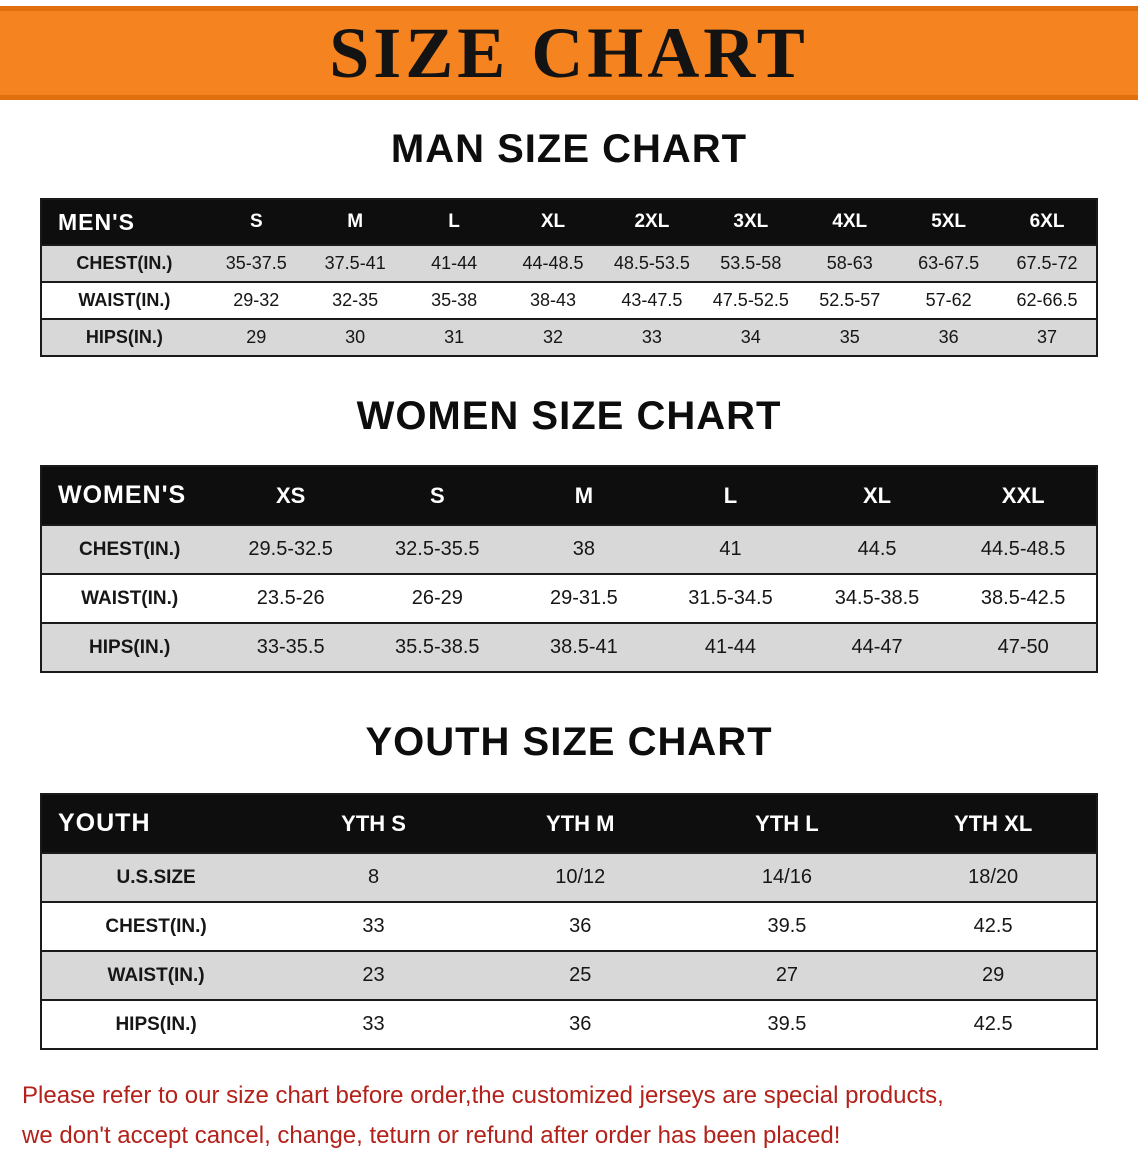  What do you see at coordinates (730, 598) in the screenshot?
I see `size-value-cell: 31.5-34.5` at bounding box center [730, 598].